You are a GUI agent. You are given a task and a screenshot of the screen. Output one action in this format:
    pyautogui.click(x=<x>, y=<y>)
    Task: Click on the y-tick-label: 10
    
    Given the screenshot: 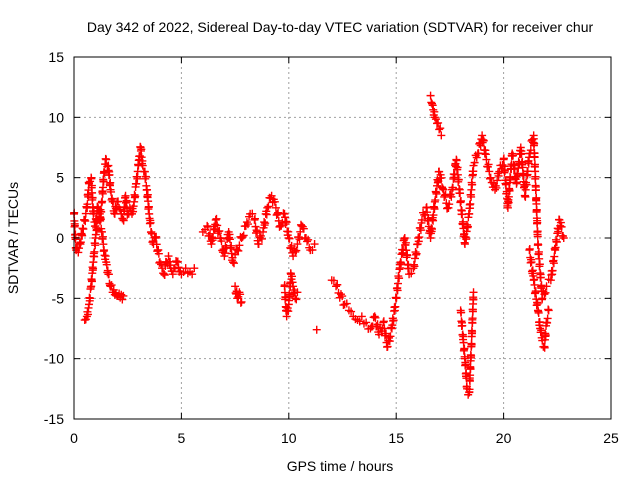 What is the action you would take?
    pyautogui.click(x=56, y=117)
    